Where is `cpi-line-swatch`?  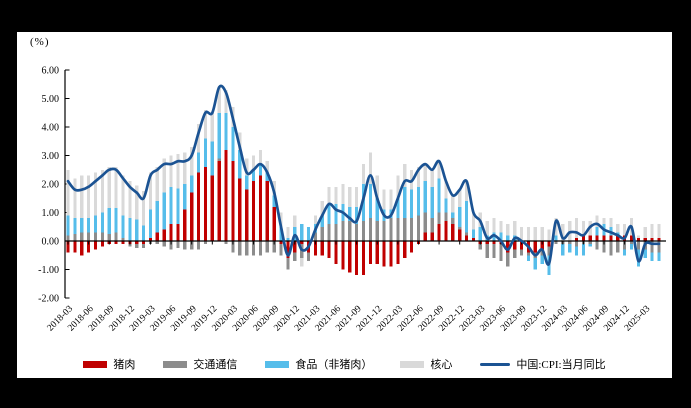
cpi-line-swatch is located at coordinates (495, 364).